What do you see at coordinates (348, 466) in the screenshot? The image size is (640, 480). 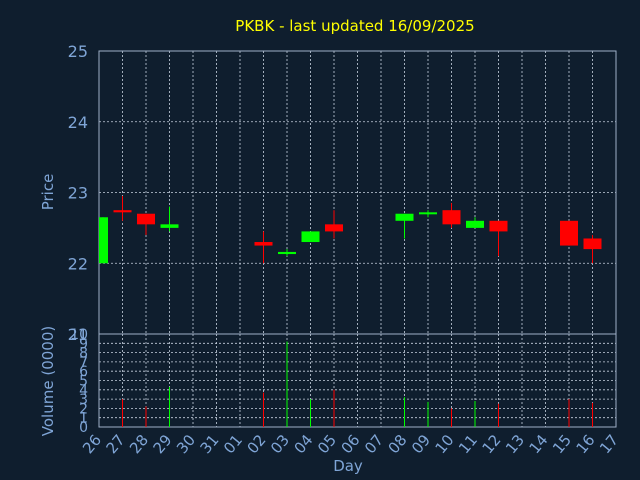 I see `day-axis-label: Day` at bounding box center [348, 466].